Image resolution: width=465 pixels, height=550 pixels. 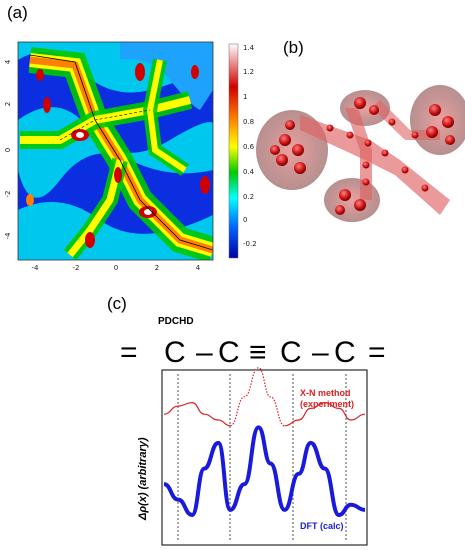 I want to click on colorbar-tick: 0.6, so click(x=249, y=147).